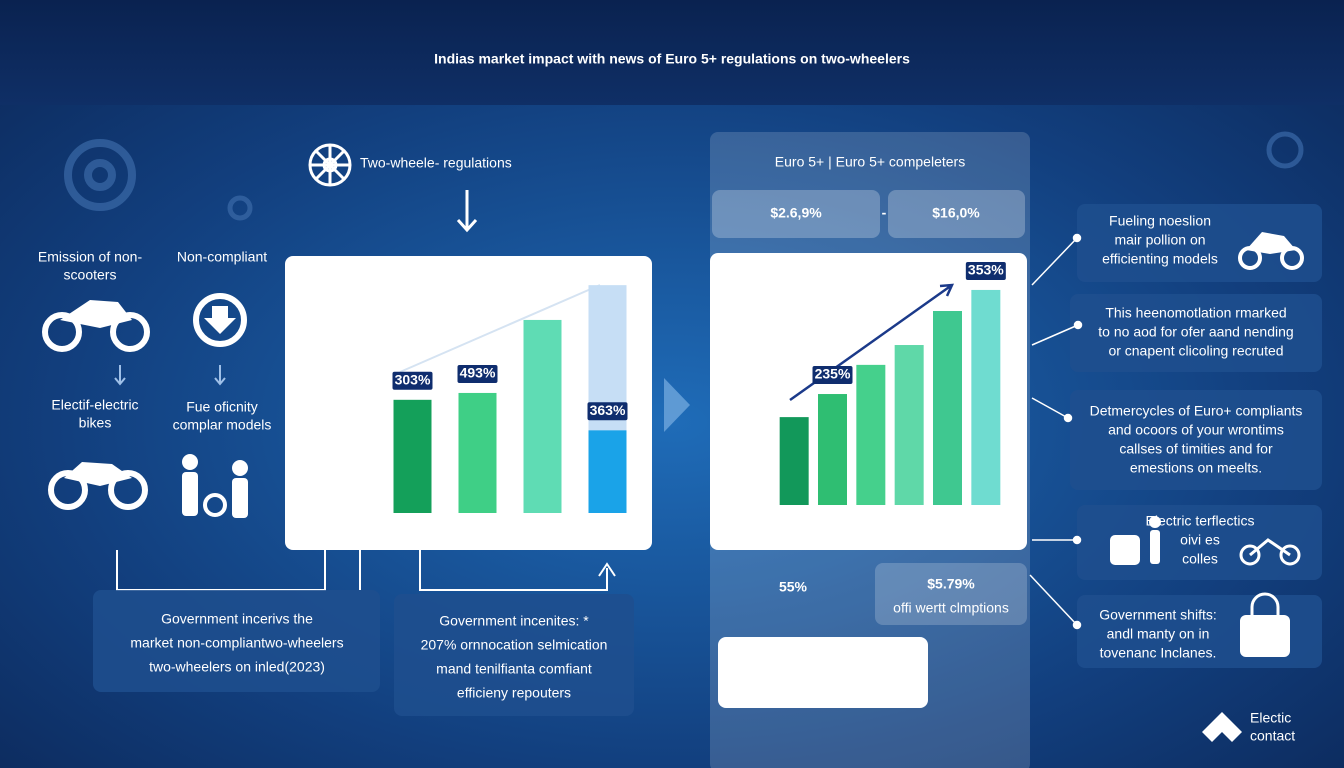 Image resolution: width=1344 pixels, height=768 pixels. What do you see at coordinates (237, 667) in the screenshot?
I see `box-text: two-wheelers on inled(2023)` at bounding box center [237, 667].